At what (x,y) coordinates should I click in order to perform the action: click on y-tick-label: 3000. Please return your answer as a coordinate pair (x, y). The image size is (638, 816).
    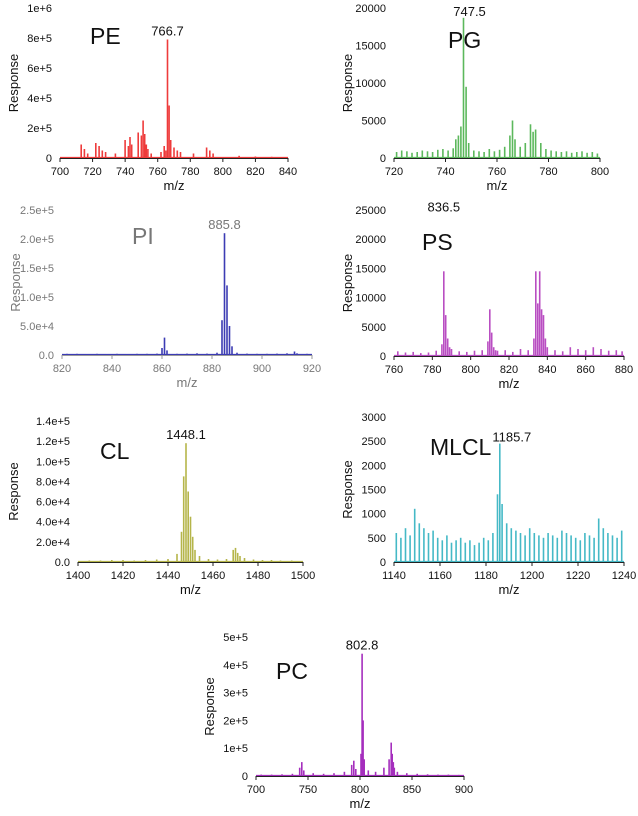
    Looking at the image, I should click on (374, 418).